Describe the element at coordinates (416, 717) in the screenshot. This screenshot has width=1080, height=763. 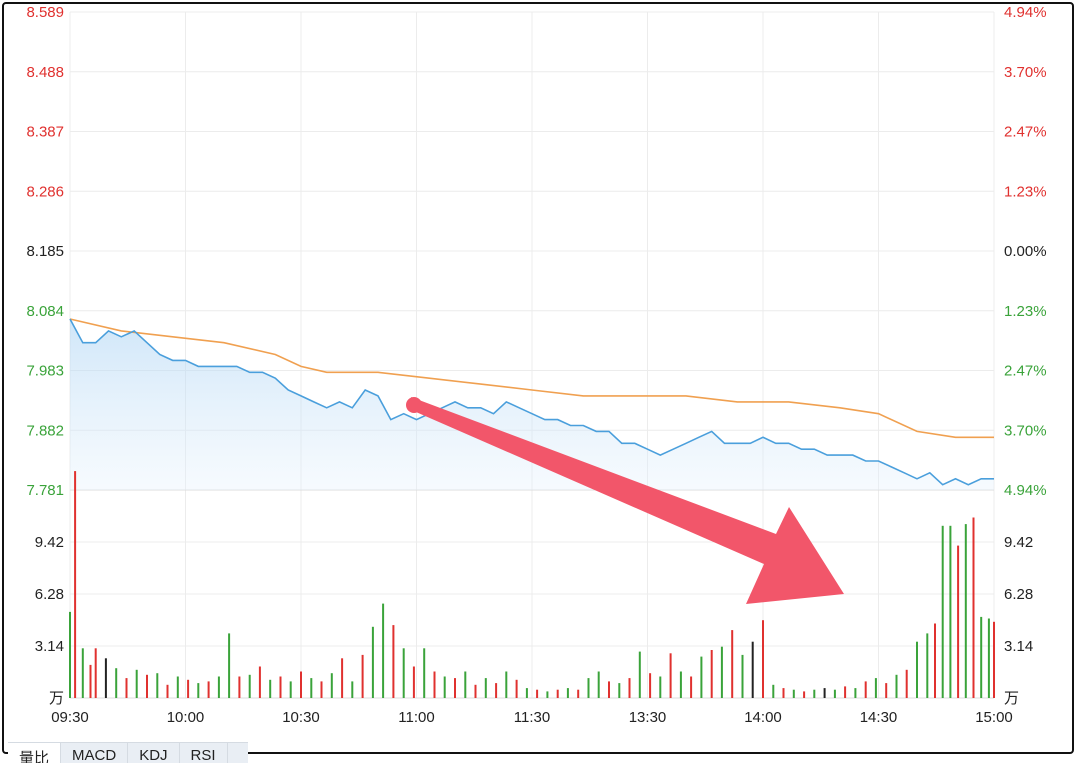
I see `x-tick-label: 11:00` at that location.